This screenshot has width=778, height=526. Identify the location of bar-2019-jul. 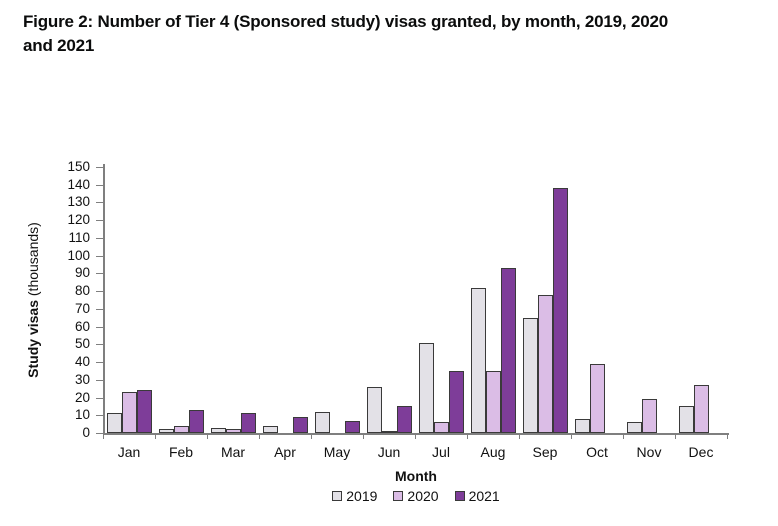
(426, 387).